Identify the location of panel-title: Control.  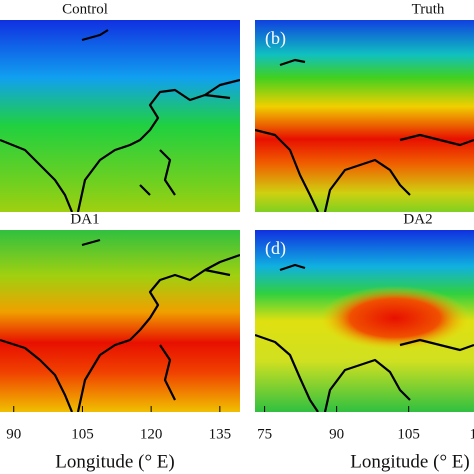
(85, 9).